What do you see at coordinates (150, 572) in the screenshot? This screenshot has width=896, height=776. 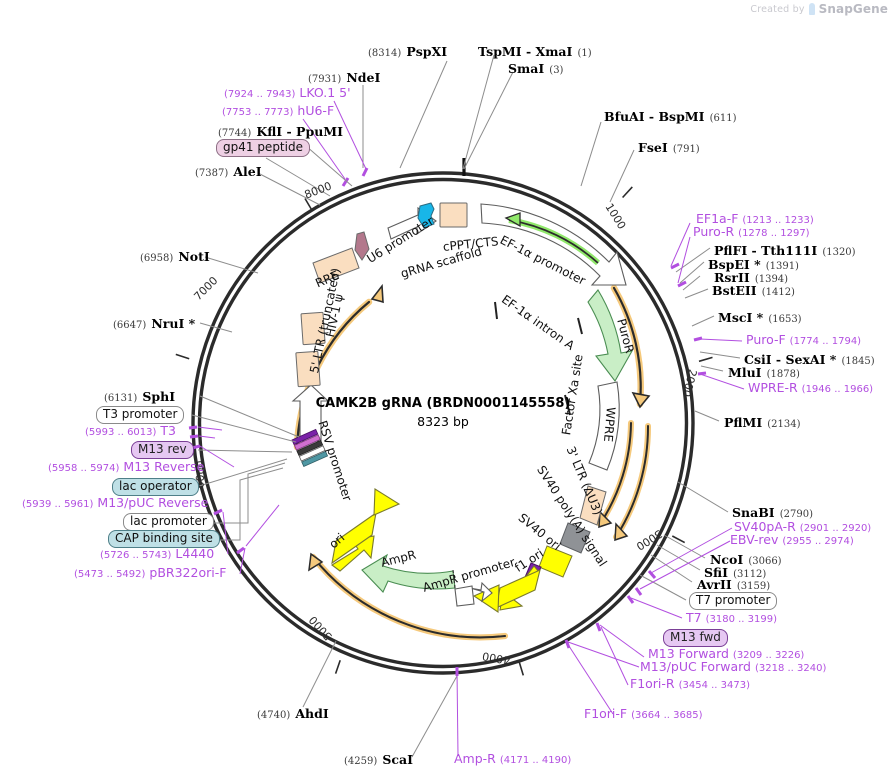 I see `primer-label-pbr322ori-f: (5473 .. 5492) pBR322ori-F` at bounding box center [150, 572].